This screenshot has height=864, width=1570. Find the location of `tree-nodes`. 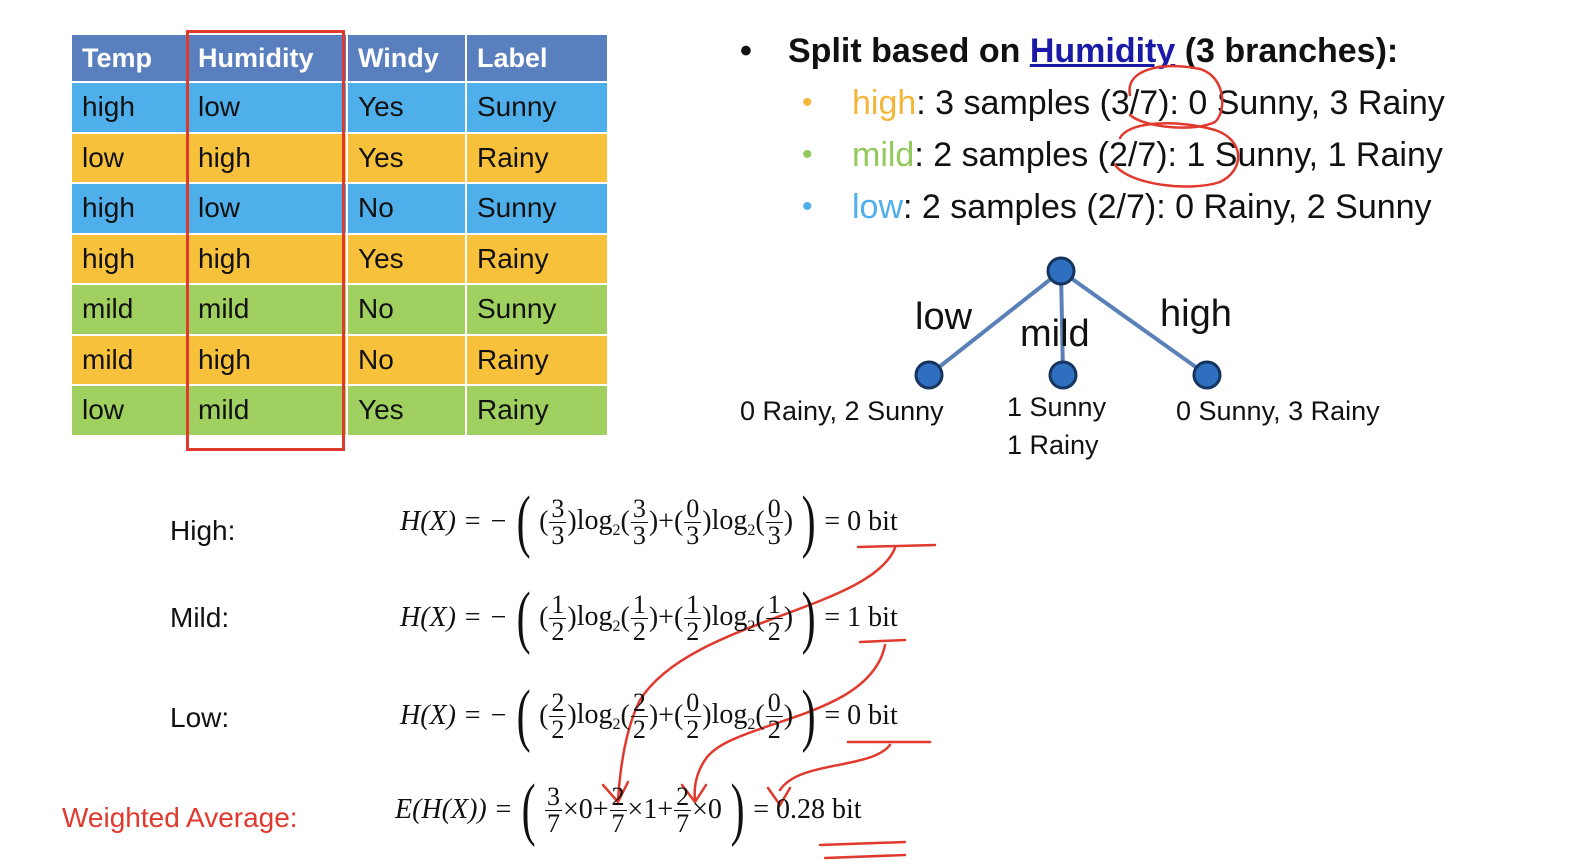

tree-nodes is located at coordinates (1068, 323).